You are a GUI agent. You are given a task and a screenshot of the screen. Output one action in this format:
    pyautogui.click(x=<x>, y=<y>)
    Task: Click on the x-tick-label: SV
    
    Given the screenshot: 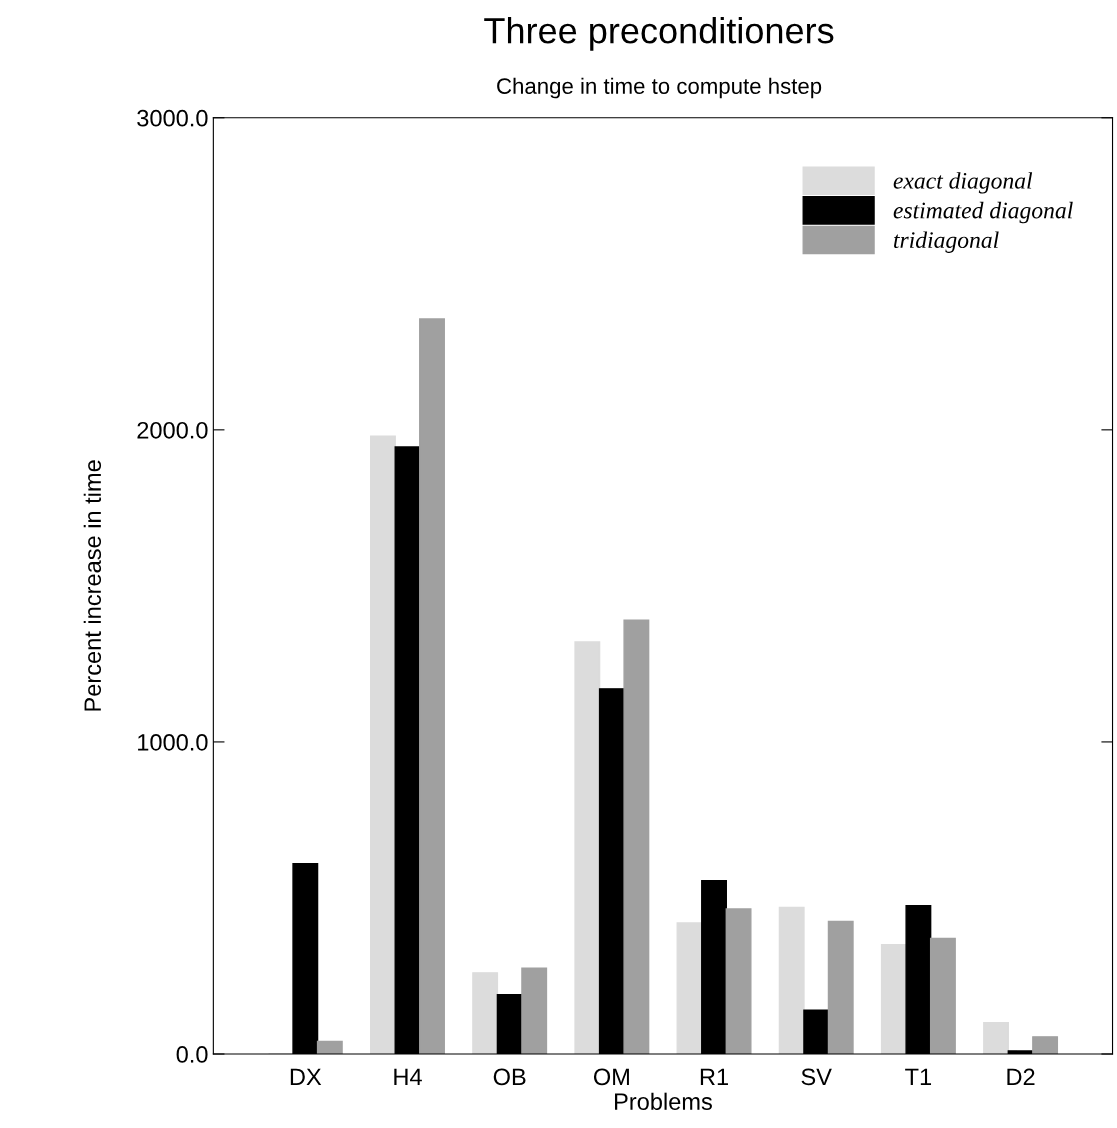 What is the action you would take?
    pyautogui.click(x=816, y=1077)
    